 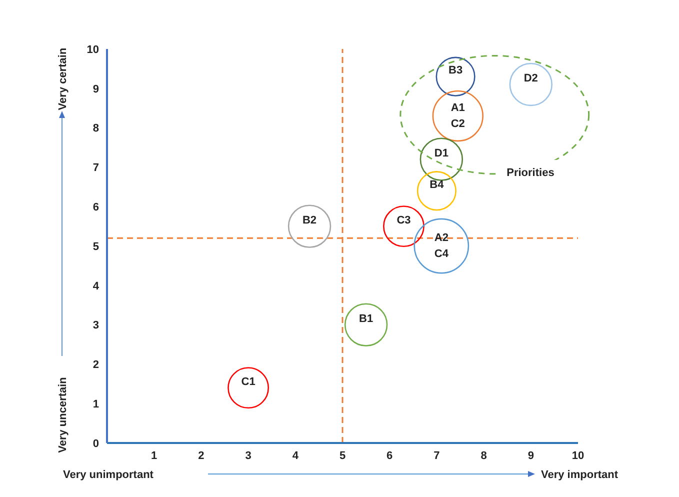 What do you see at coordinates (95, 208) in the screenshot?
I see `y-tick-label: 6` at bounding box center [95, 208].